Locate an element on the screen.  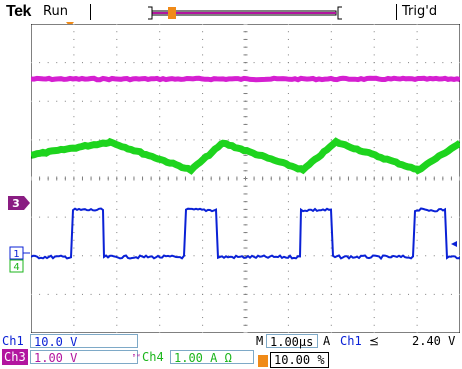
ch1-ch4-ground-markers: 1 4 is located at coordinates (20, 260).